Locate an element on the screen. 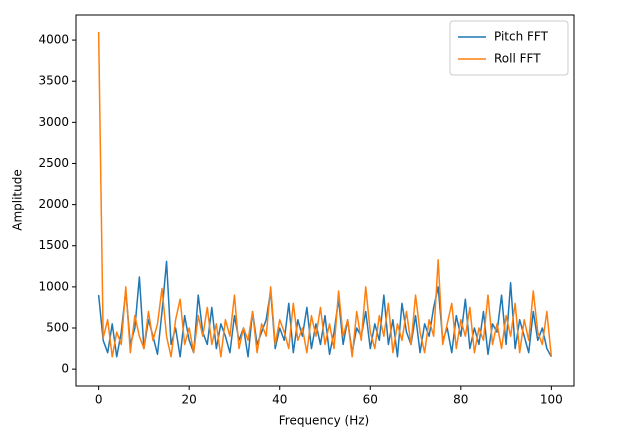 This screenshot has width=634, height=434. y-tick-label: 3000 is located at coordinates (53, 122).